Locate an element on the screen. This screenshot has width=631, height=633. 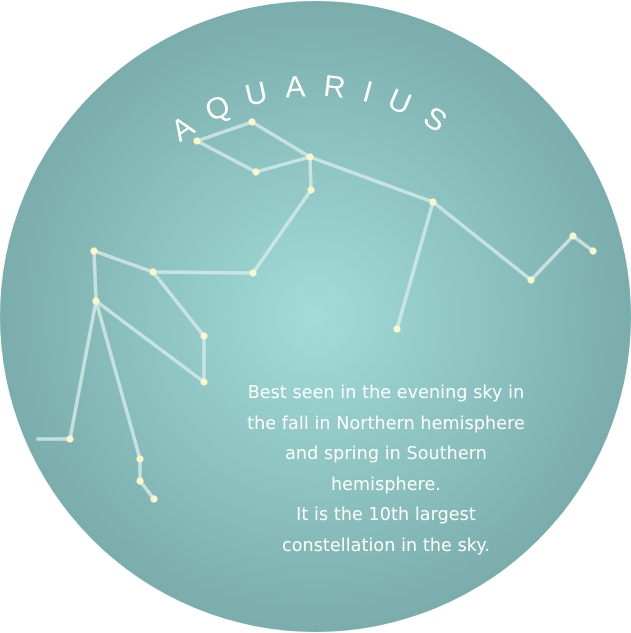
caption-line-4: hemisphere. is located at coordinates (386, 484).